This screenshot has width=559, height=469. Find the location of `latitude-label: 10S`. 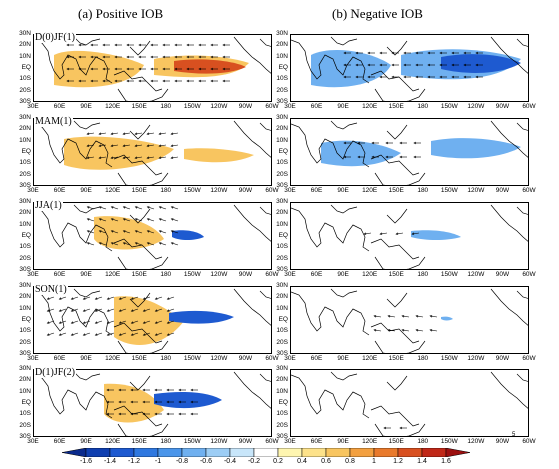

latitude-label: 10S is located at coordinates (282, 331).